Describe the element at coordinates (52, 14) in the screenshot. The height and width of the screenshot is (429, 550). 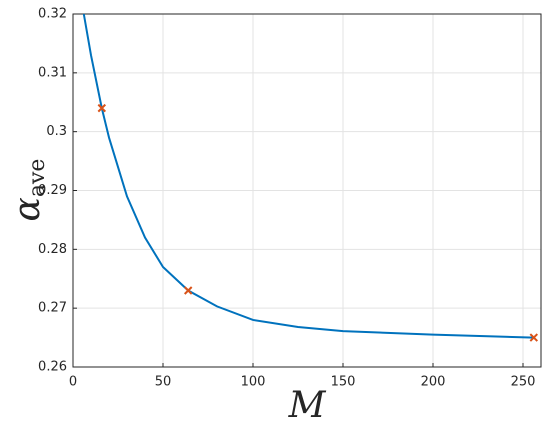
I see `y-tick-label: 0.32` at that location.